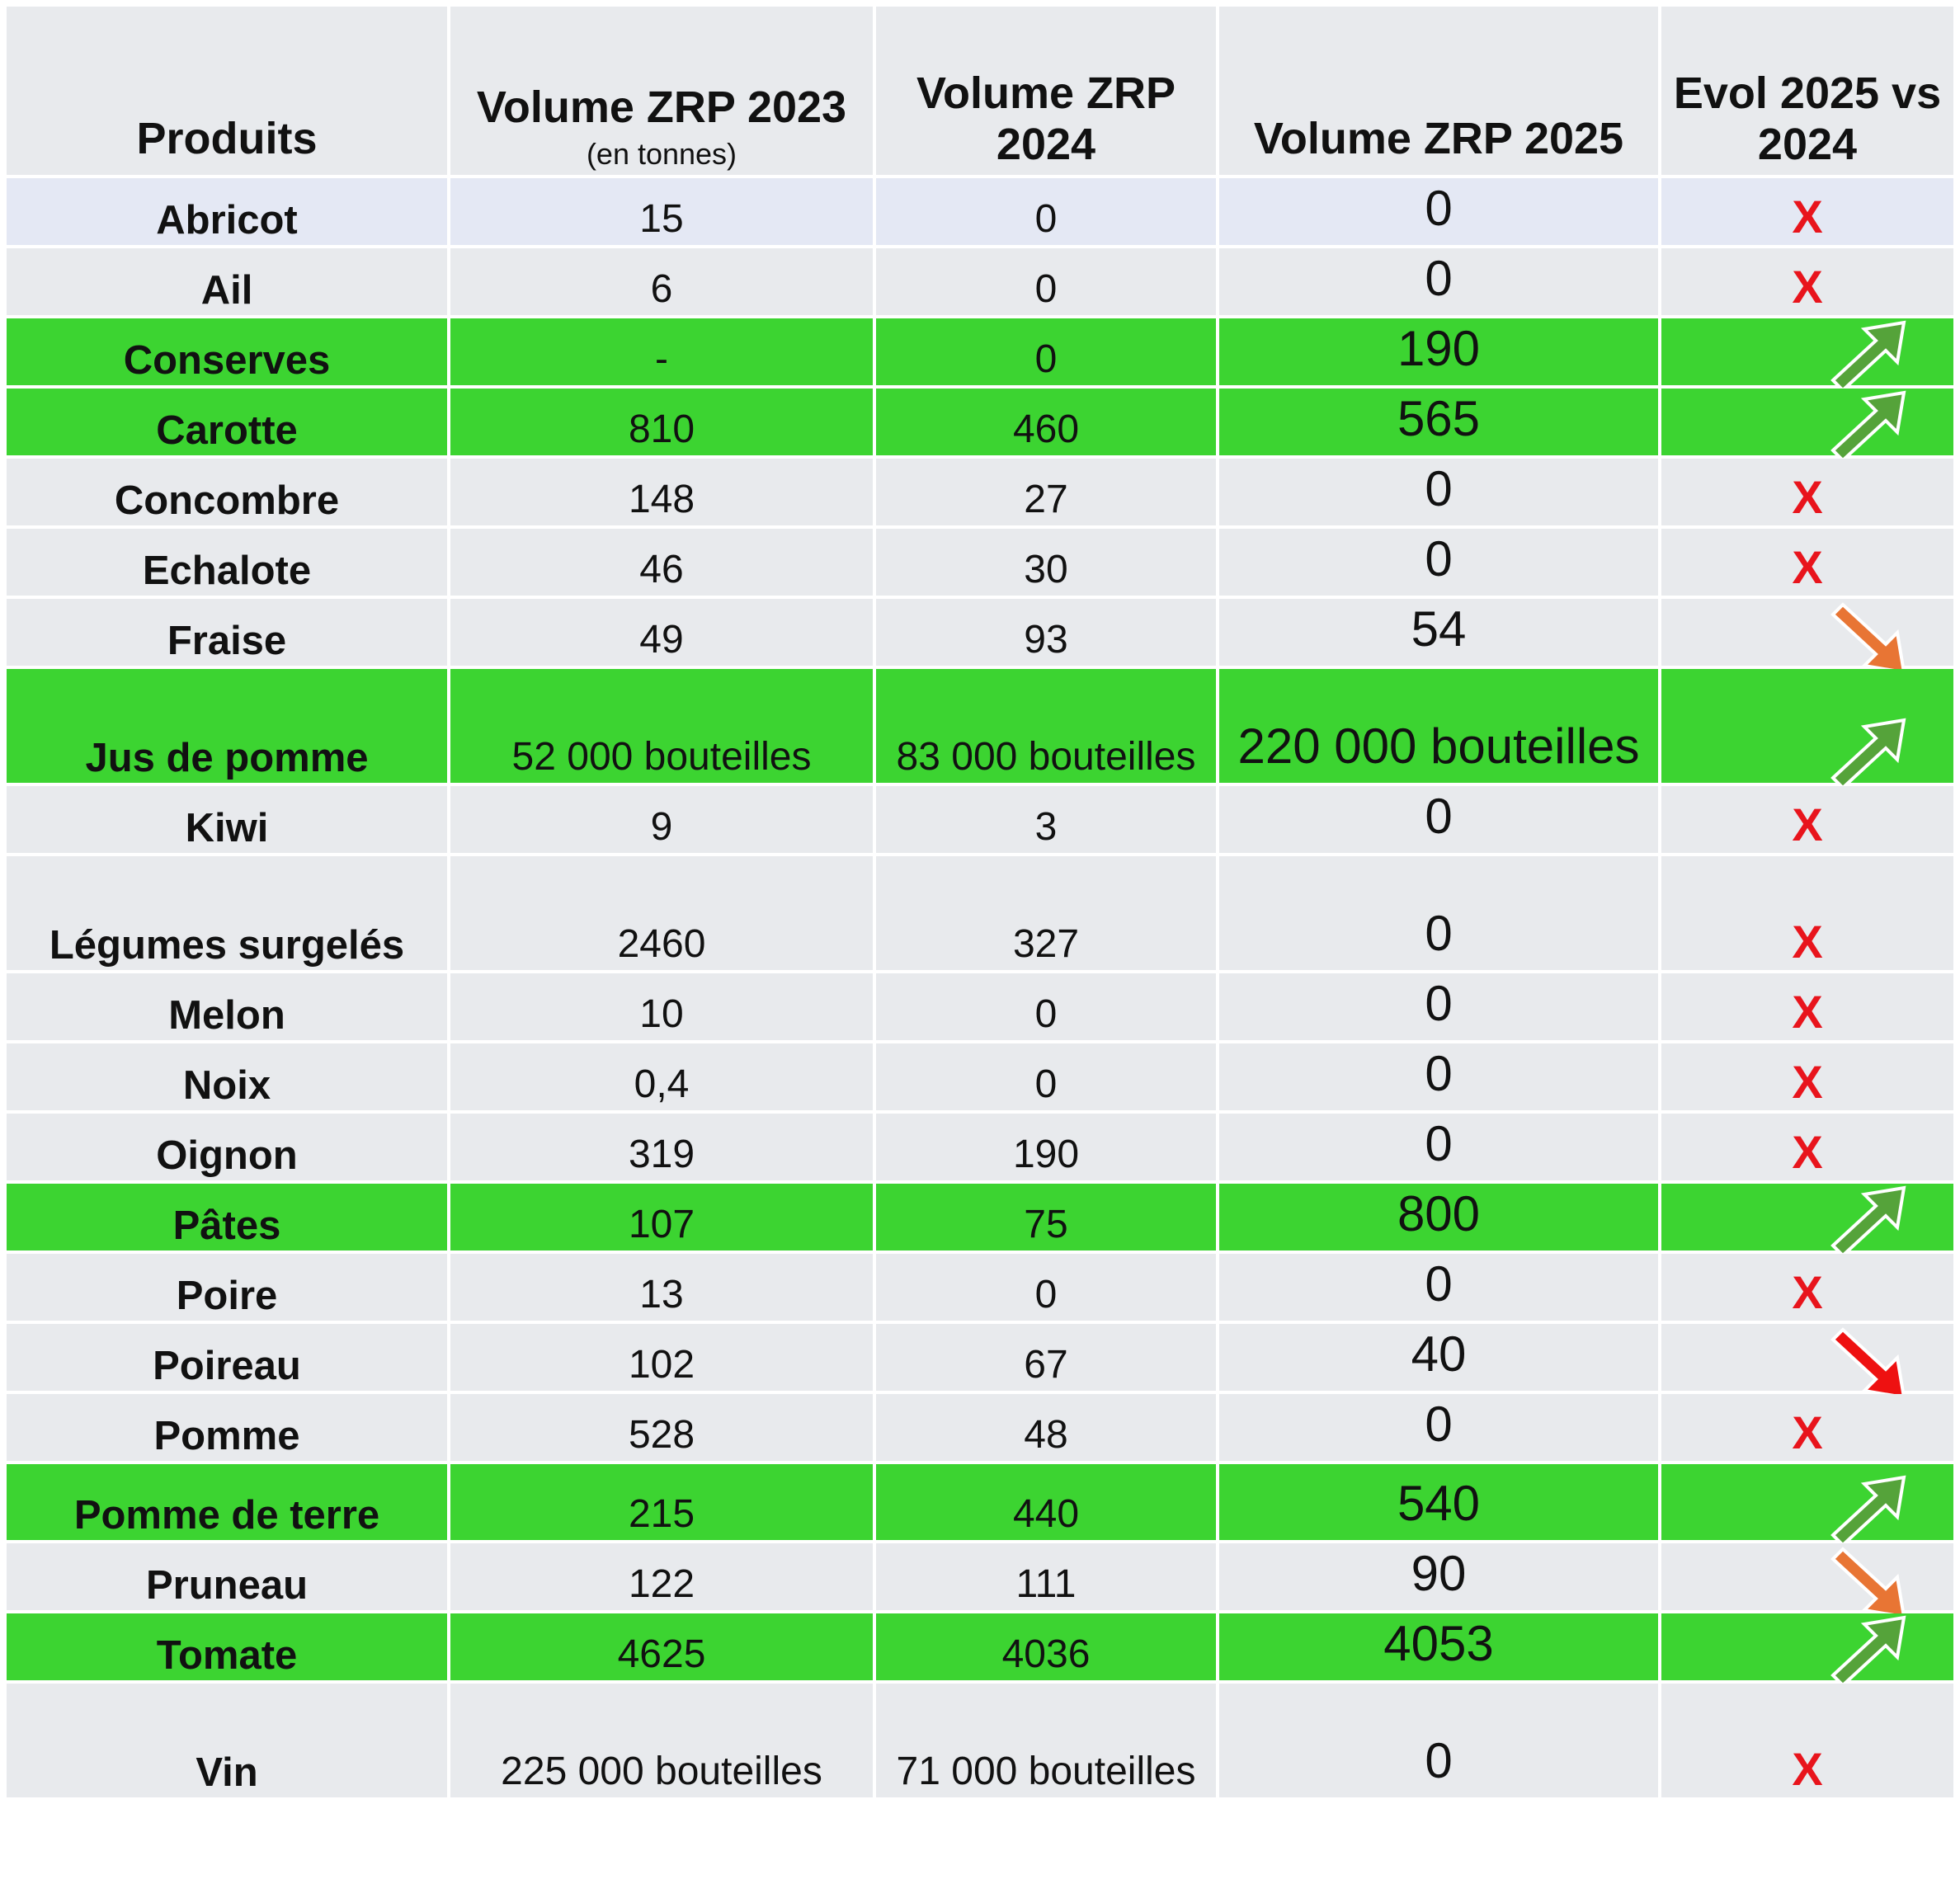 This screenshot has height=1884, width=1960. I want to click on header-volume-2025: Volume ZRP 2025, so click(1439, 91).